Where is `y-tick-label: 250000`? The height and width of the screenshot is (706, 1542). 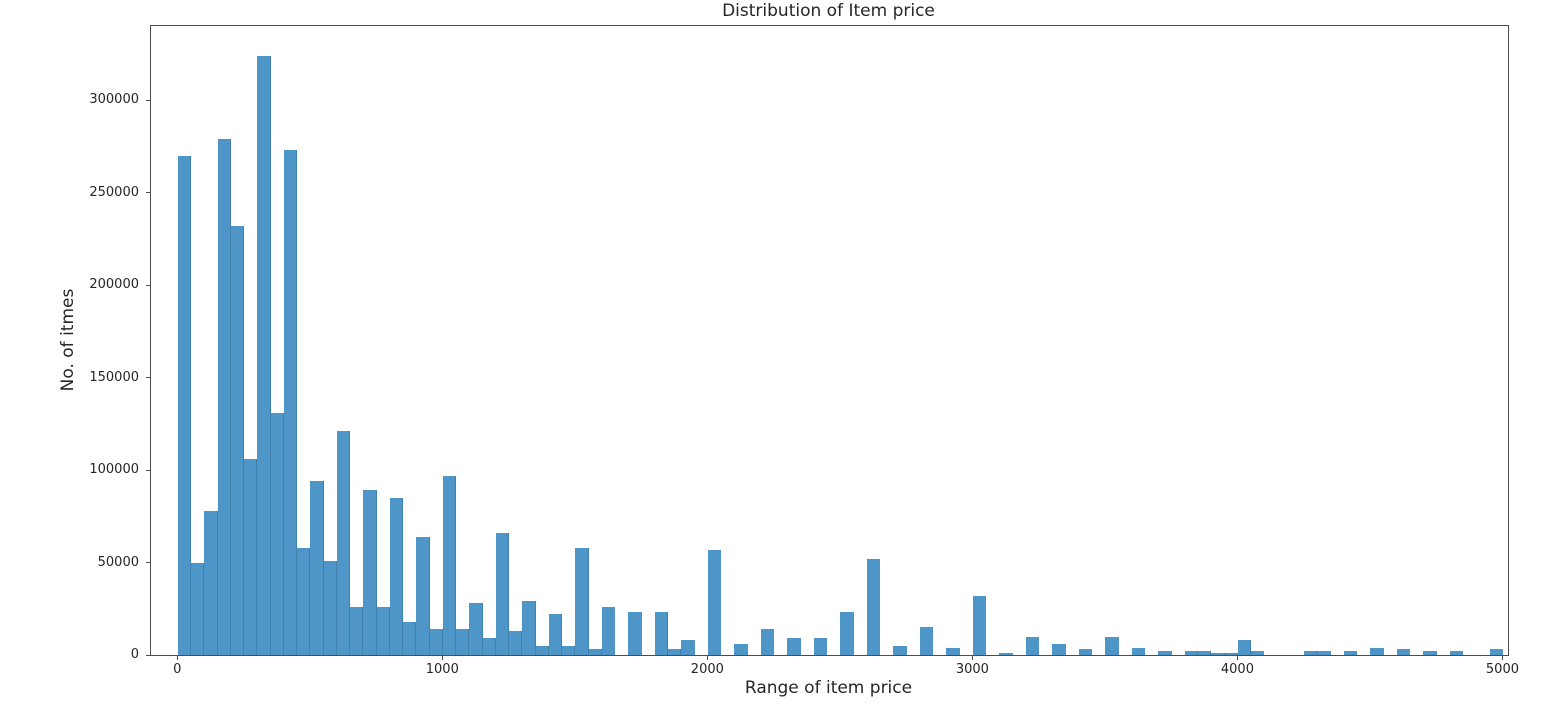
y-tick-label: 250000 is located at coordinates (114, 192).